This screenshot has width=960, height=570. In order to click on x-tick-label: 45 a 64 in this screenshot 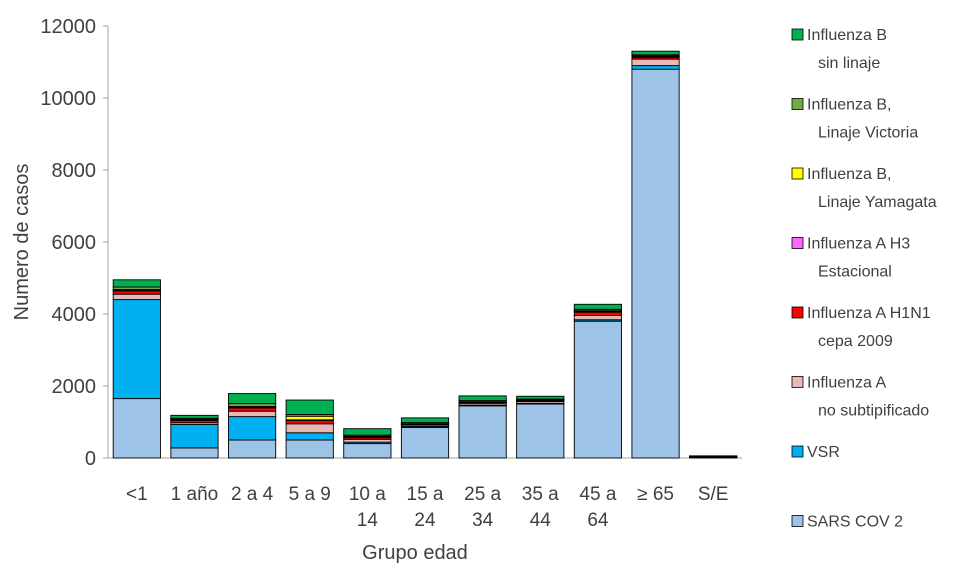, I will do `click(597, 507)`.